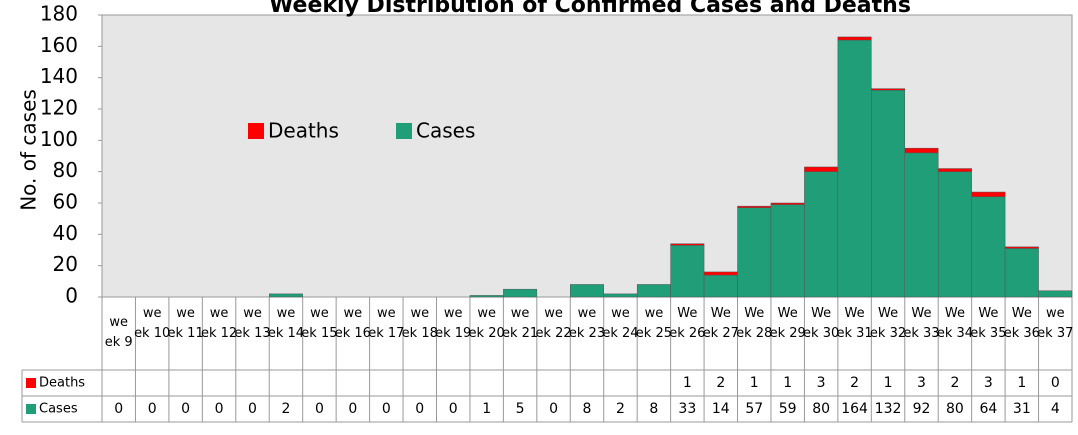 This screenshot has width=1078, height=435. What do you see at coordinates (553, 323) in the screenshot?
I see `x-tick-label: we ek 22` at bounding box center [553, 323].